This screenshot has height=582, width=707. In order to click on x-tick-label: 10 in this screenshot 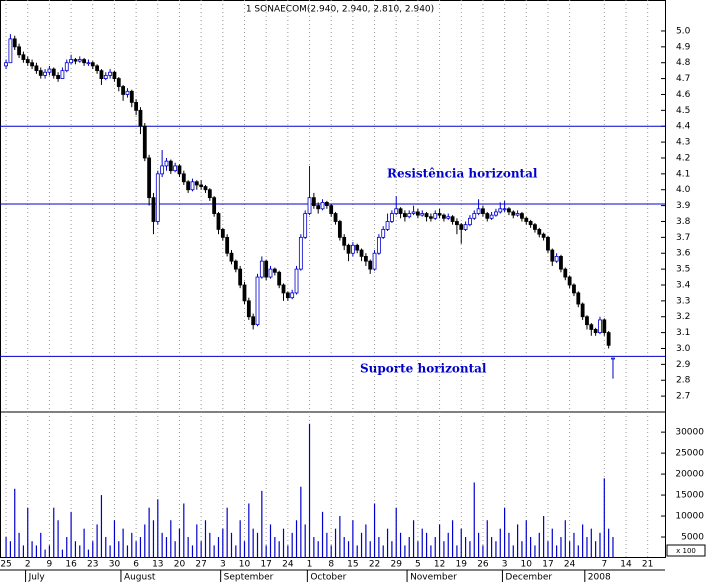, I will do `click(245, 565)`.